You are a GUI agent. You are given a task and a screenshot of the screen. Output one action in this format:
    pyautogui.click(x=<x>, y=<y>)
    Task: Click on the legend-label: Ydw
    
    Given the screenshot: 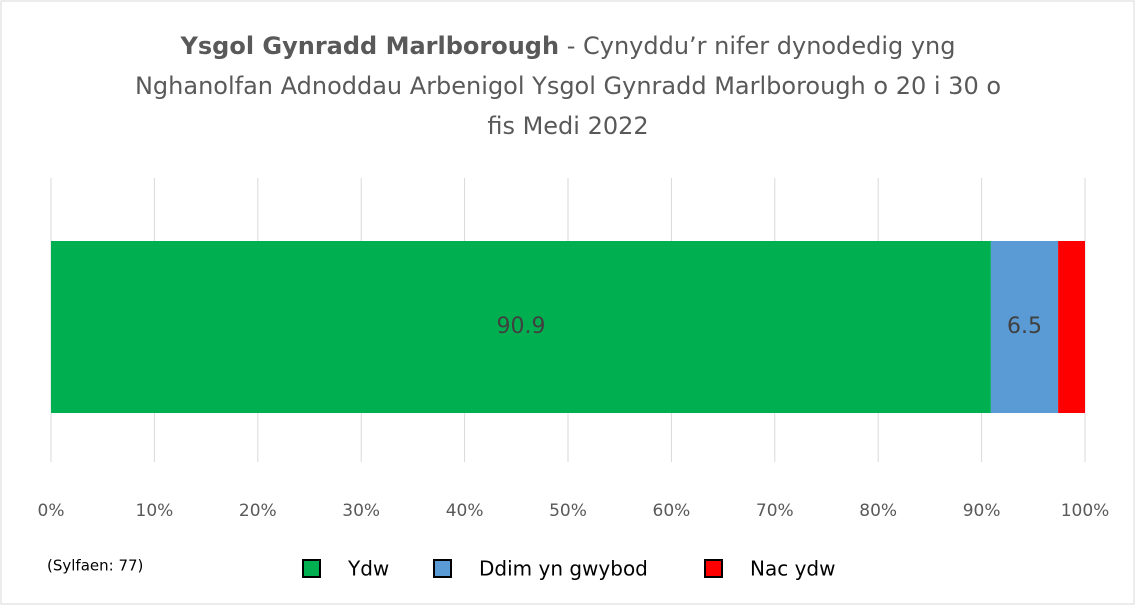 What is the action you would take?
    pyautogui.click(x=368, y=569)
    